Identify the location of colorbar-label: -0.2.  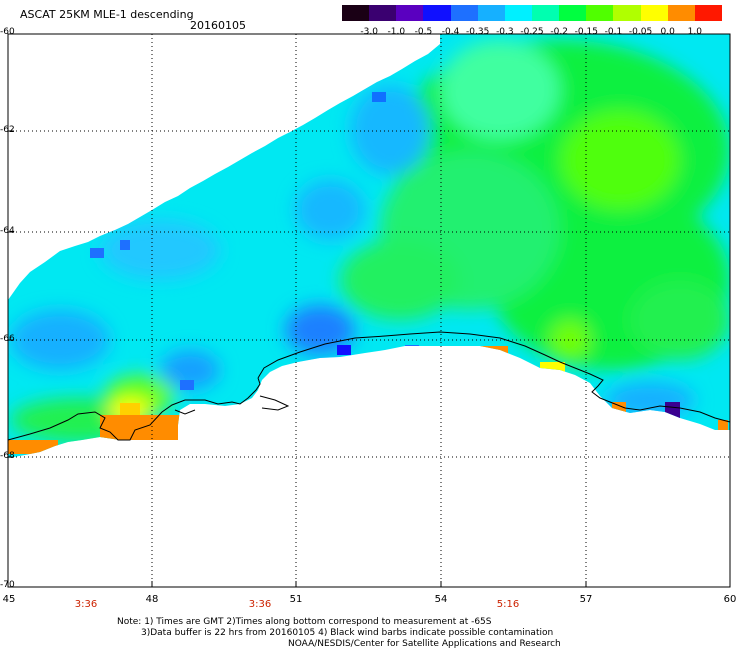
(559, 32).